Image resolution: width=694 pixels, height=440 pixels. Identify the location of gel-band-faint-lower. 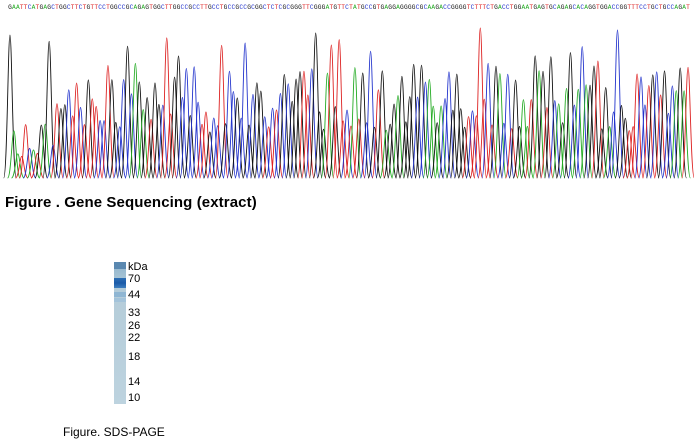
(120, 300).